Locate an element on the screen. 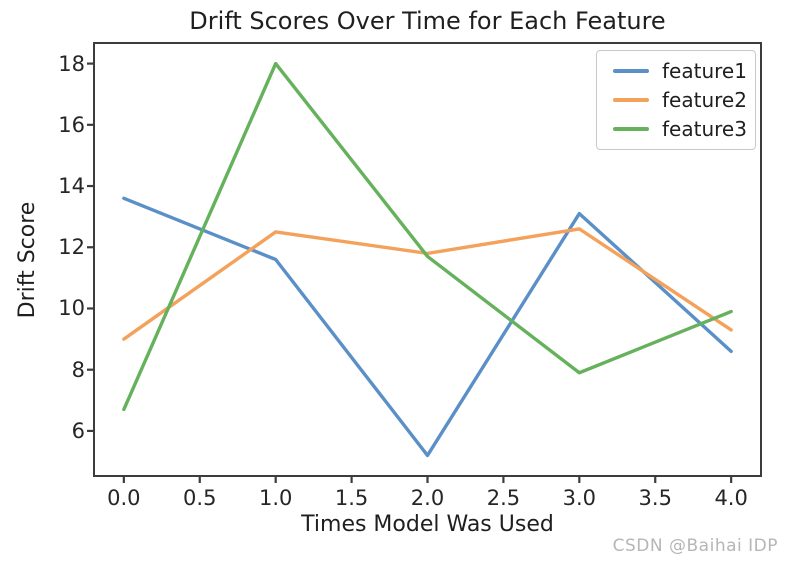  y-tick-label: 16 is located at coordinates (71, 124).